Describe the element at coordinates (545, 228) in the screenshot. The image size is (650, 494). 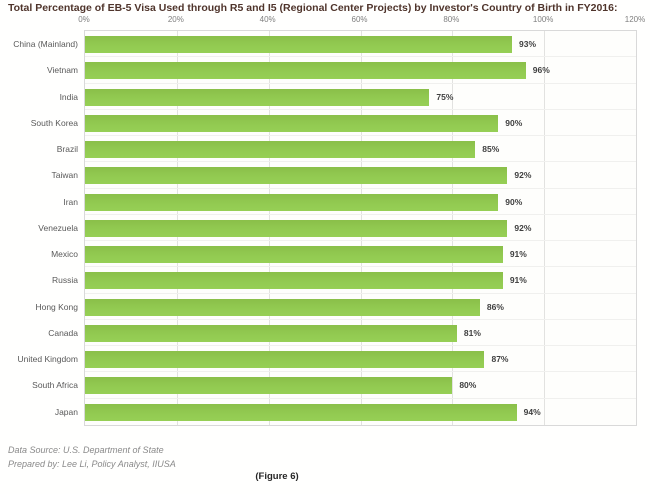
I see `gridline` at that location.